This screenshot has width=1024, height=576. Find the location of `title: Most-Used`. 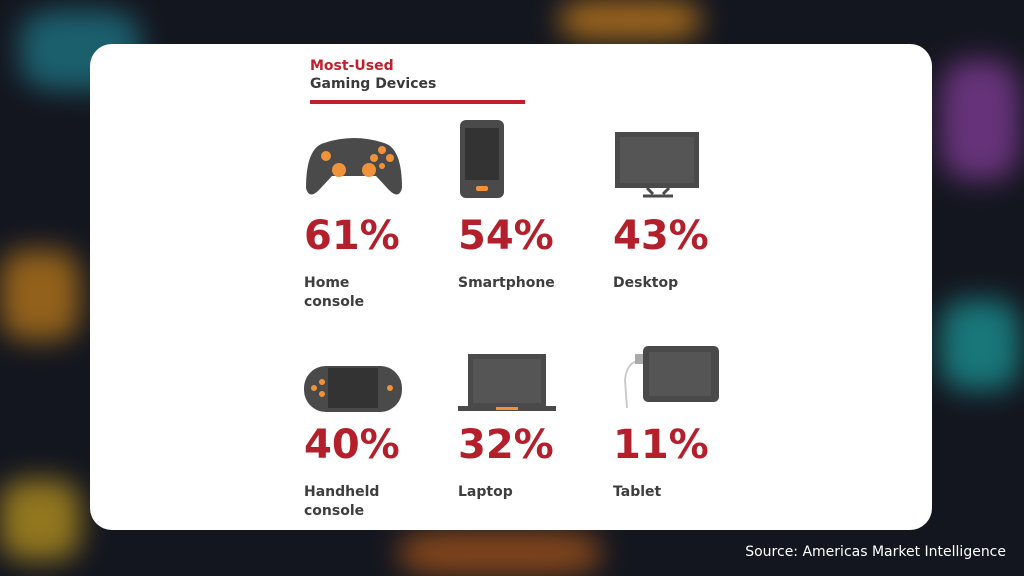

title: Most-Used is located at coordinates (352, 66).